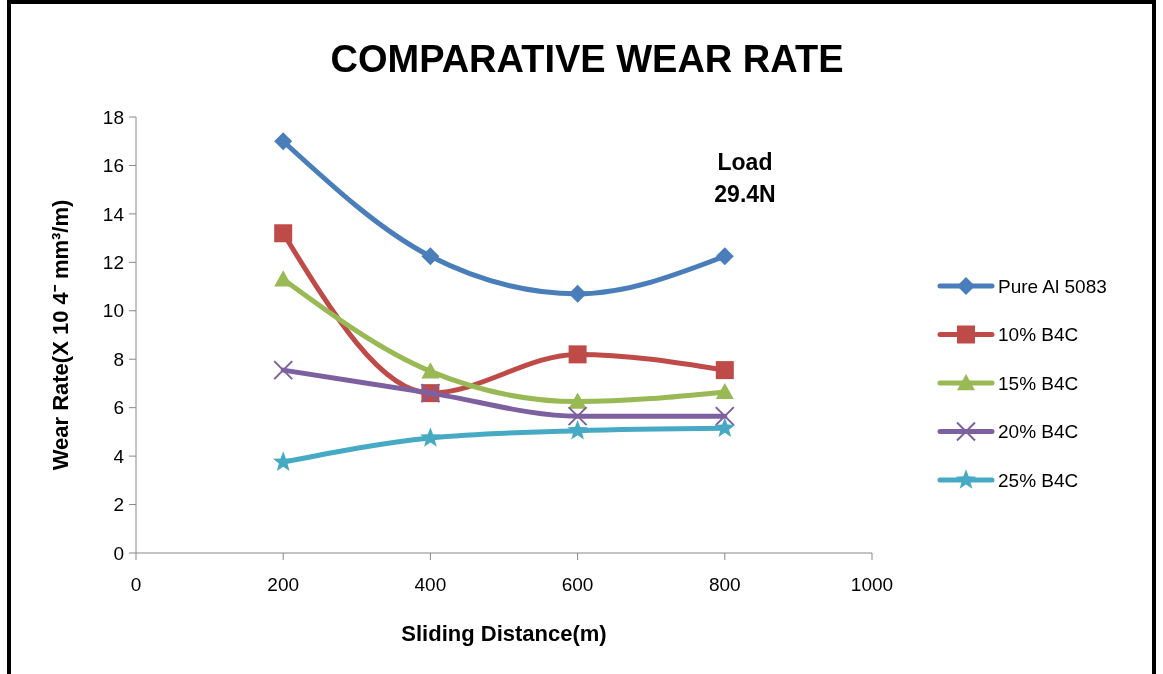  What do you see at coordinates (113, 166) in the screenshot?
I see `y-tick-label: 16` at bounding box center [113, 166].